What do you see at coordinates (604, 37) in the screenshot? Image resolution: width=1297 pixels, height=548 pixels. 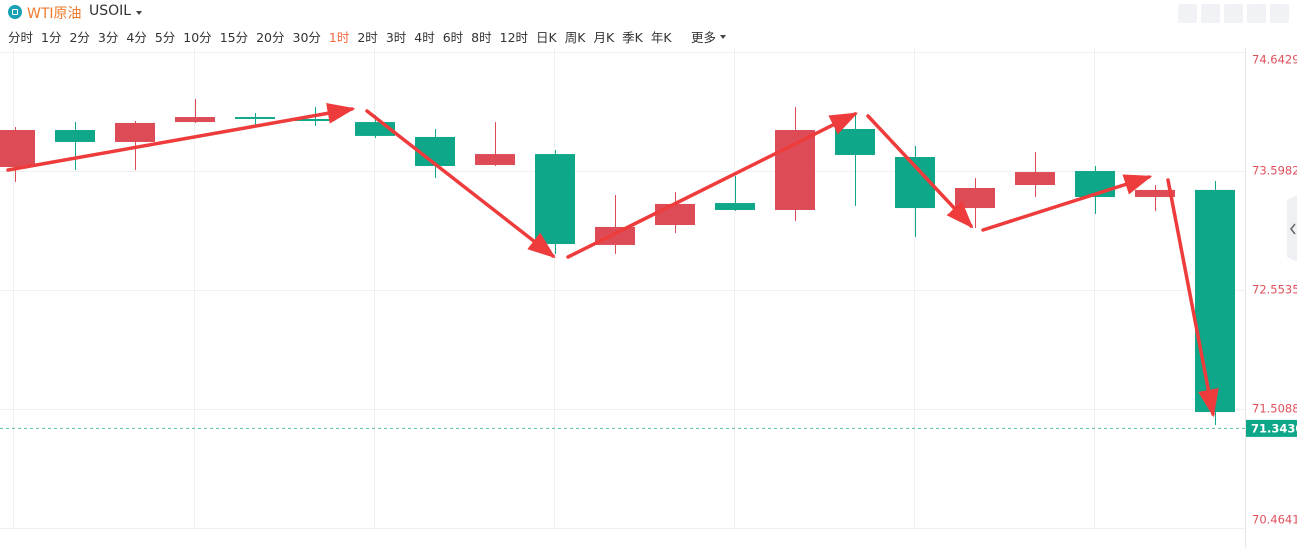 I see `timeframe-button: 月K` at bounding box center [604, 37].